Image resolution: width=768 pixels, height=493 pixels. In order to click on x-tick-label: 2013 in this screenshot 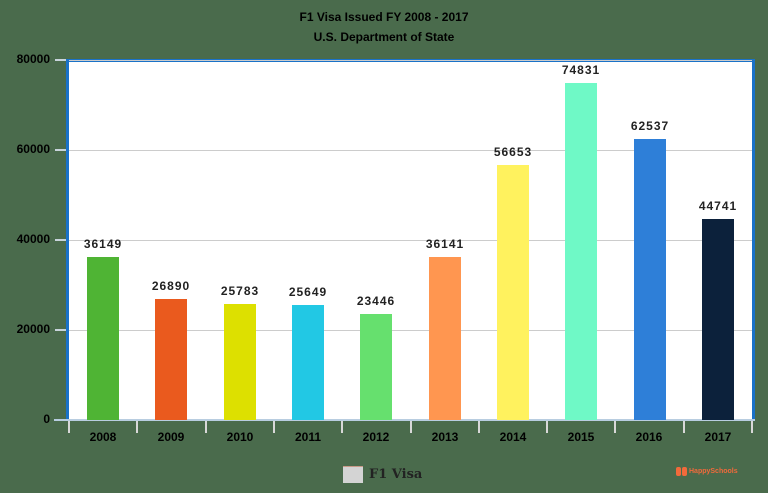, I will do `click(445, 437)`.